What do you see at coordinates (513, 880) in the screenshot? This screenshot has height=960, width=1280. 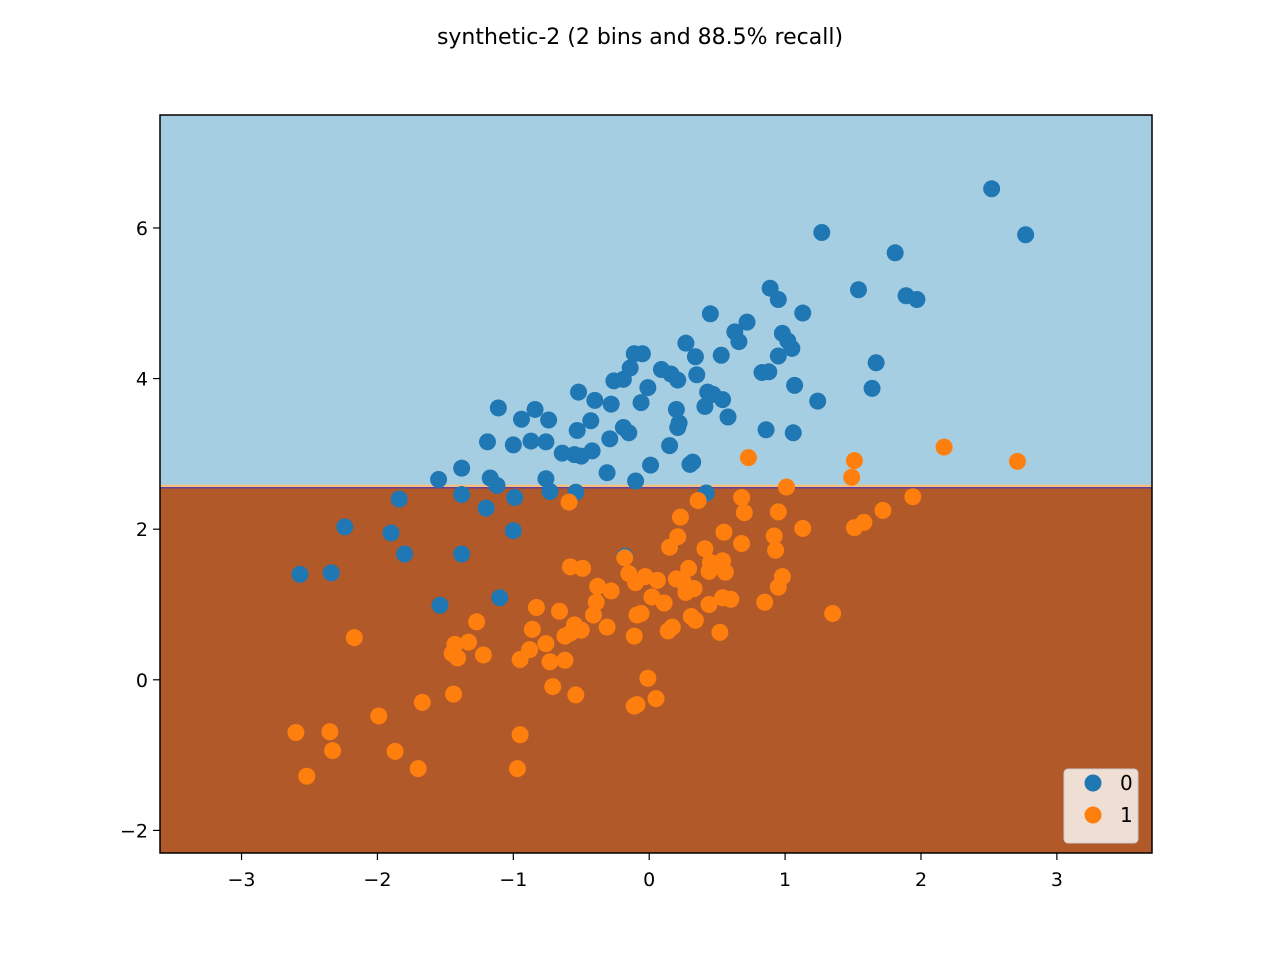 I see `x-tick-label: −1` at bounding box center [513, 880].